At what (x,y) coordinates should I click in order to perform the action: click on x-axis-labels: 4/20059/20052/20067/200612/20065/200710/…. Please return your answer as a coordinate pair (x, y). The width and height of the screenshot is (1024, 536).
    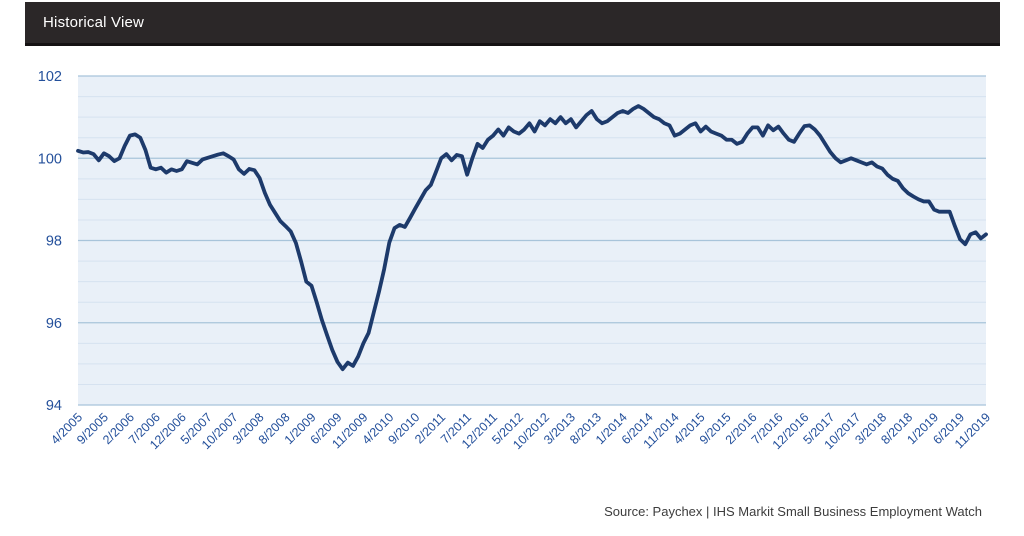
    Looking at the image, I should click on (520, 431).